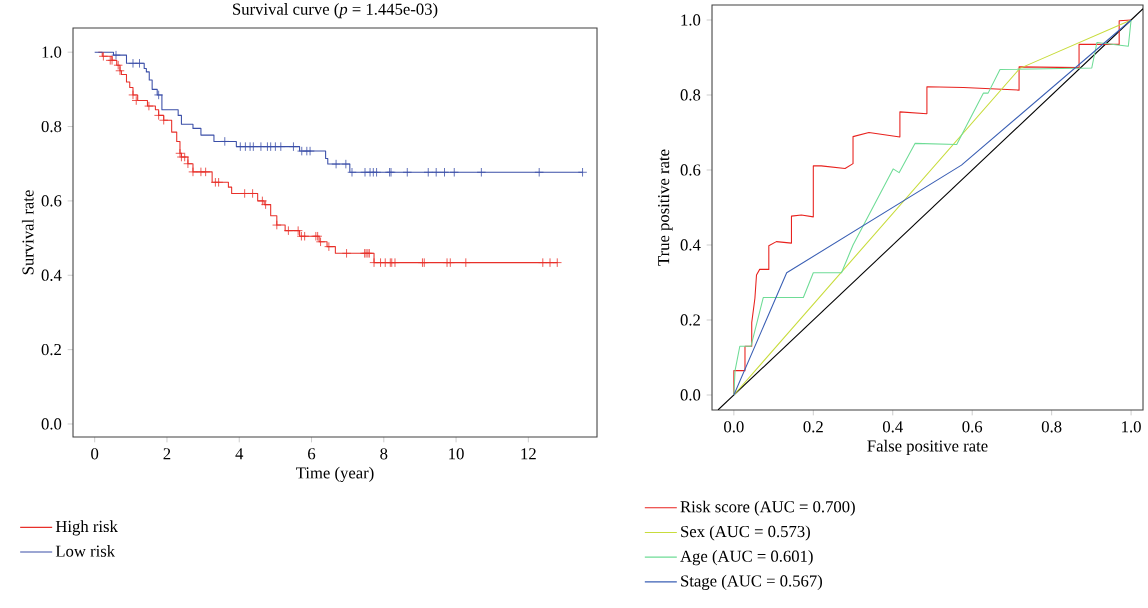 This screenshot has width=1148, height=608. I want to click on x-tick-label: 2, so click(167, 454).